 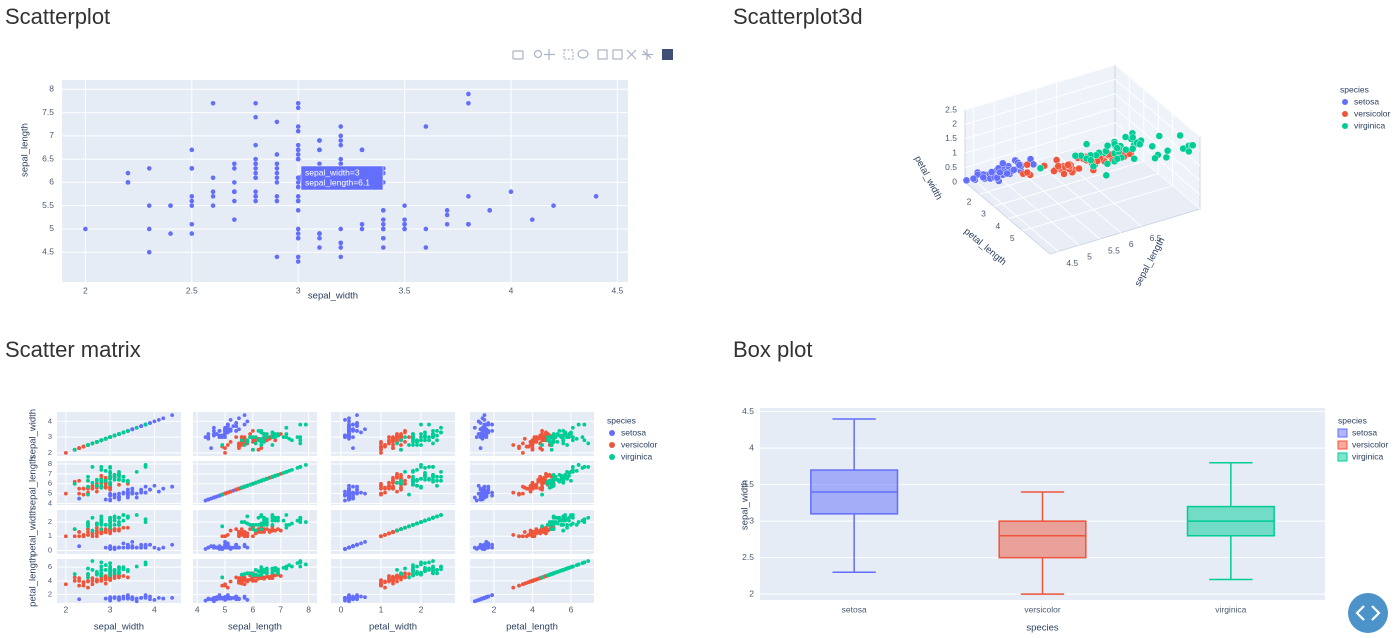 What do you see at coordinates (647, 54) in the screenshot?
I see `reset-icon` at bounding box center [647, 54].